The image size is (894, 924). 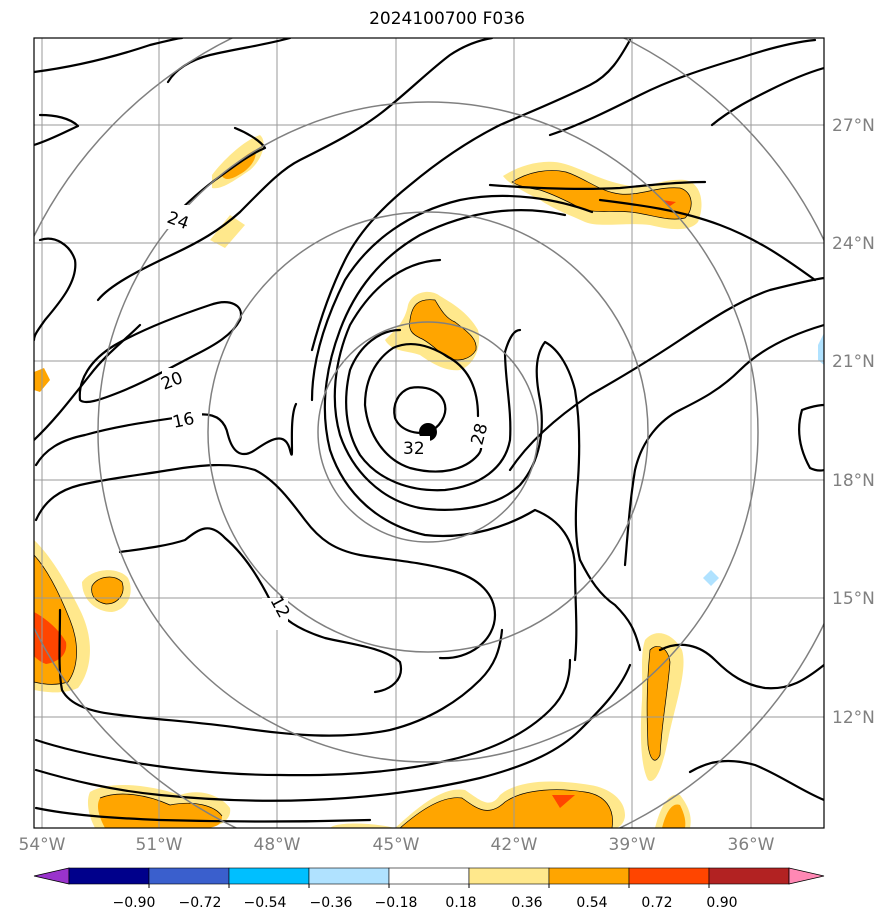 I want to click on contour-label-16: 16, so click(x=183, y=421).